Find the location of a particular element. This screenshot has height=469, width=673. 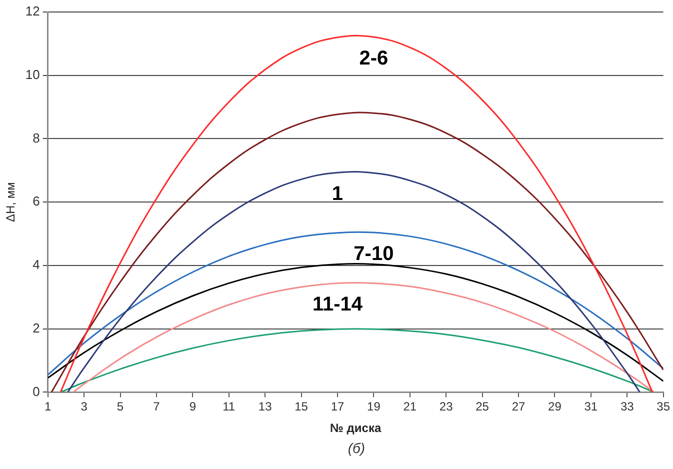

x-tick-label: 29 is located at coordinates (555, 407).